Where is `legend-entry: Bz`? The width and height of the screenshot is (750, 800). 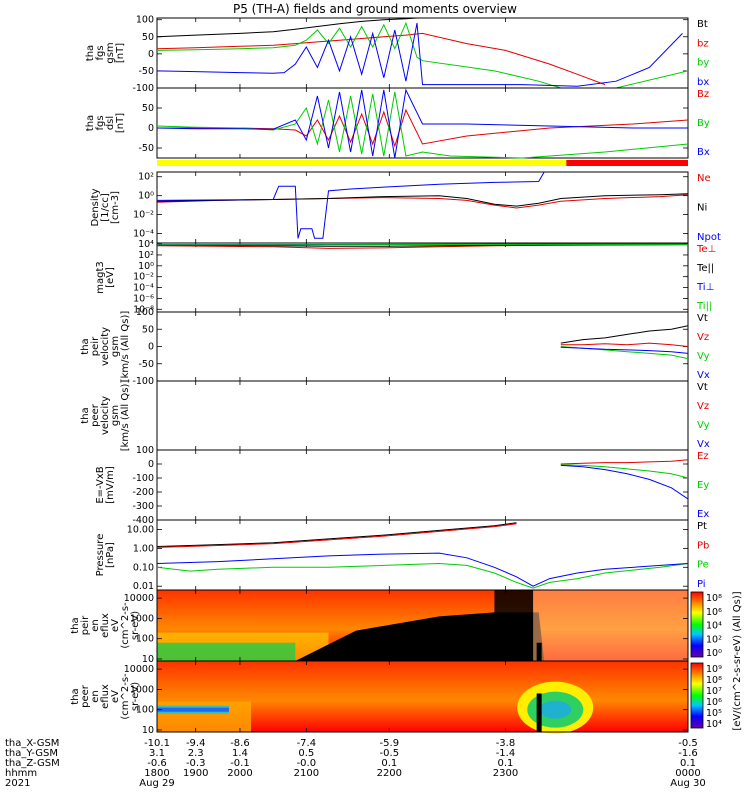 legend-entry: Bz is located at coordinates (703, 94).